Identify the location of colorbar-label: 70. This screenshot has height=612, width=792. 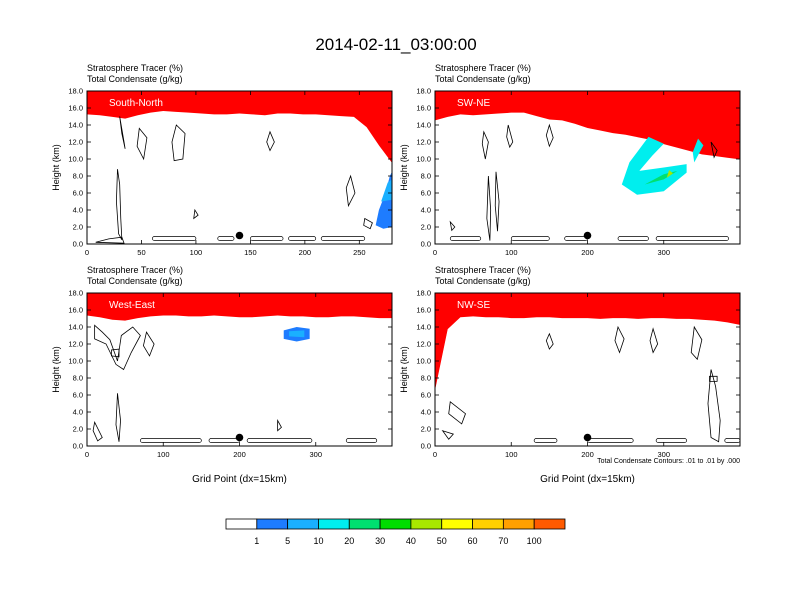
(503, 541).